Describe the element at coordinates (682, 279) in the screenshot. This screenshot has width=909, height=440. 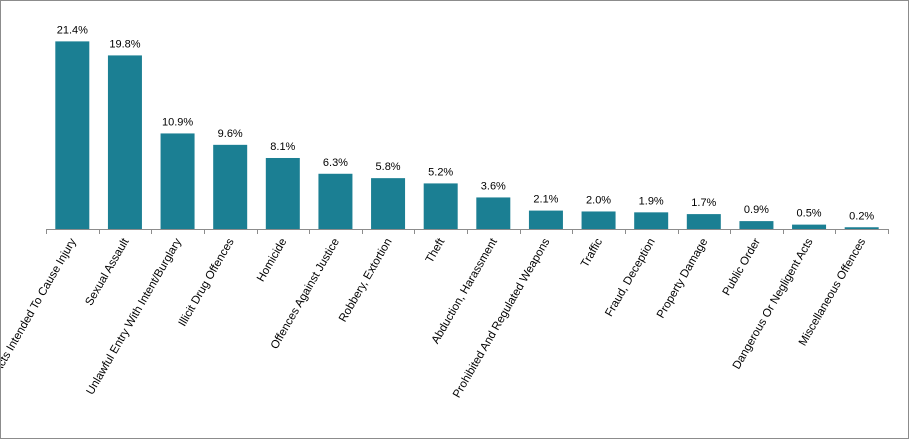
I see `x-tick-label: Property Damage` at that location.